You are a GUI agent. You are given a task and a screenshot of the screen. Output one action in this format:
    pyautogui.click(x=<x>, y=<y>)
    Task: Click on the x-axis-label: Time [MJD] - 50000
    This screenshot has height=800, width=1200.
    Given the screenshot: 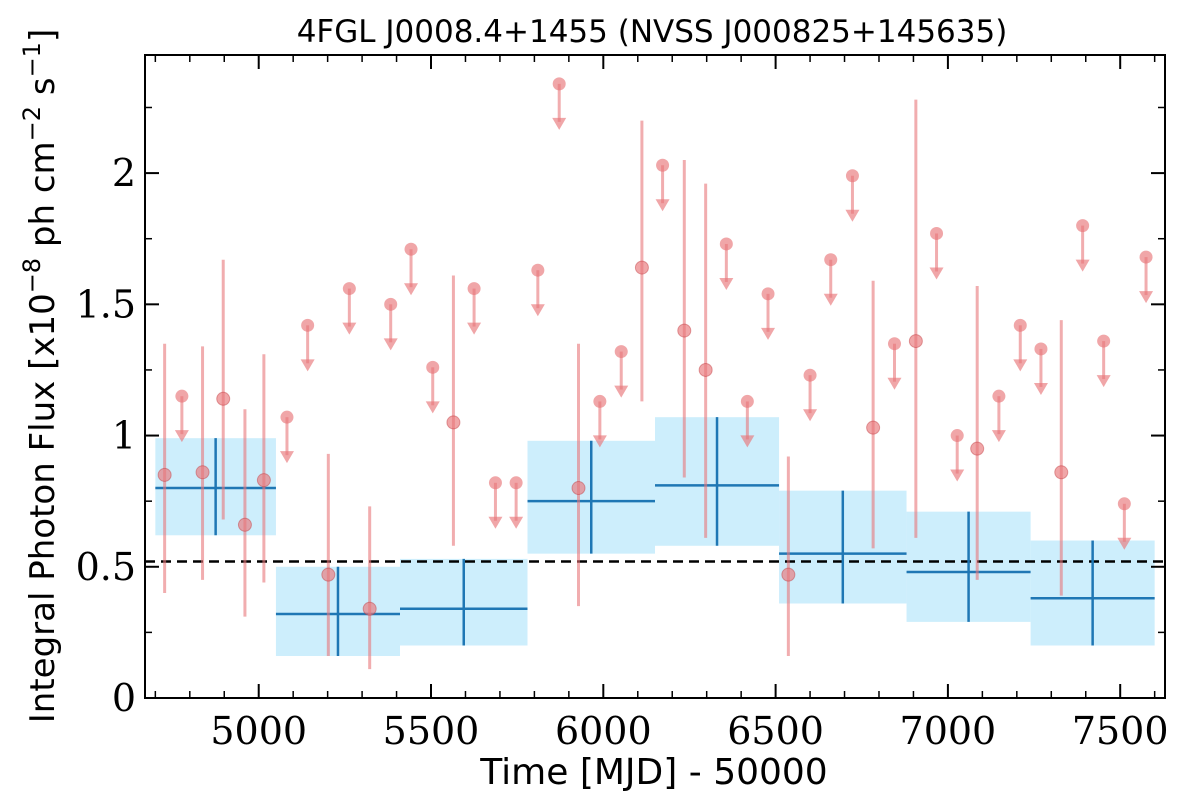 What is the action you would take?
    pyautogui.click(x=653, y=772)
    